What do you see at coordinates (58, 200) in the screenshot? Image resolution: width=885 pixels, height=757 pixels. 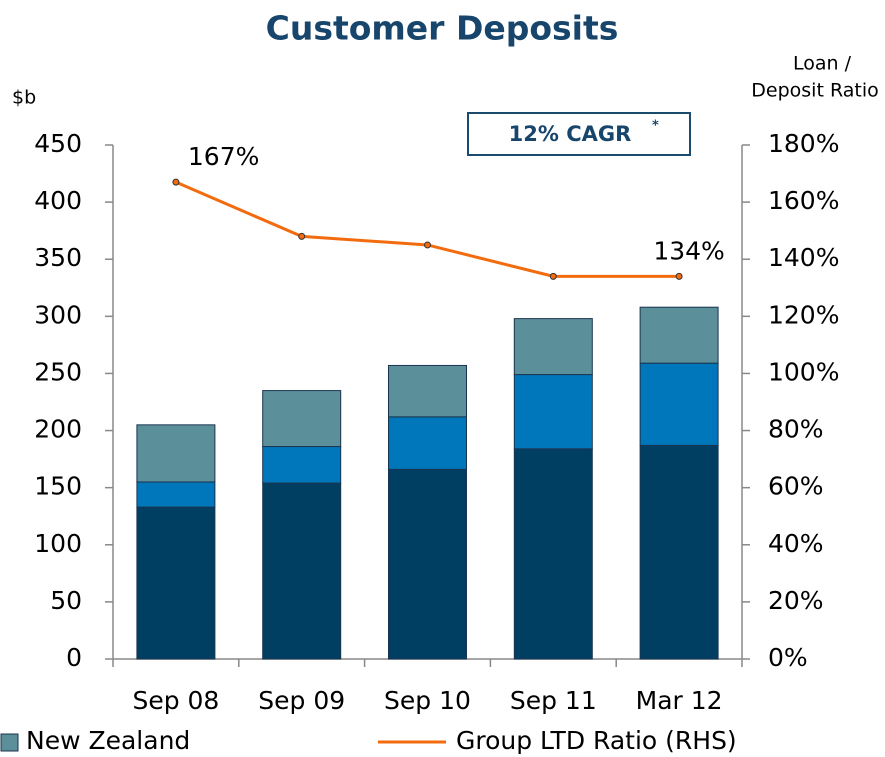 I see `y-tick-label: 400` at bounding box center [58, 200].